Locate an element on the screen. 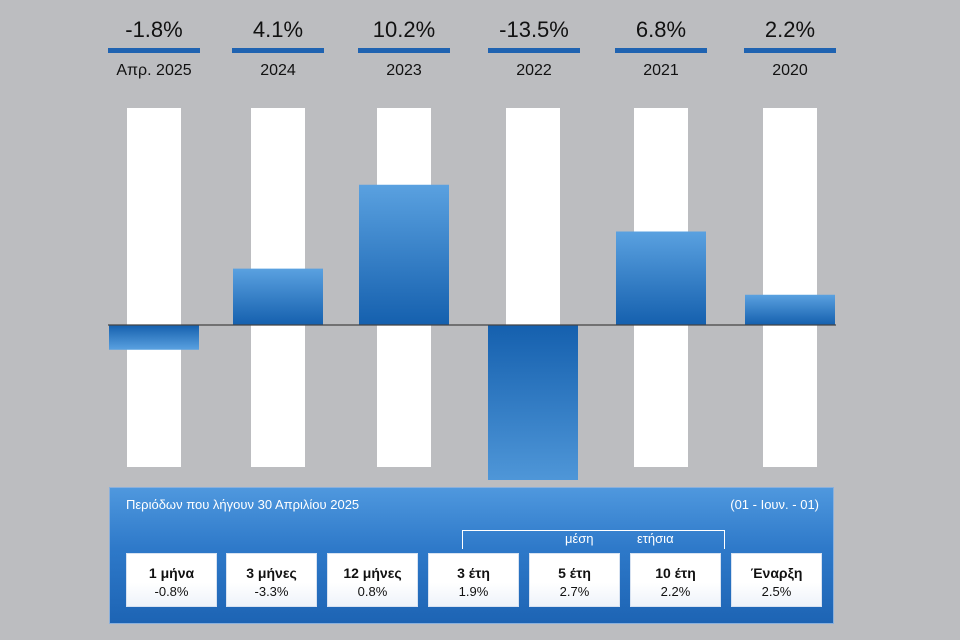 The width and height of the screenshot is (960, 640). data-label: -13.5% is located at coordinates (534, 29).